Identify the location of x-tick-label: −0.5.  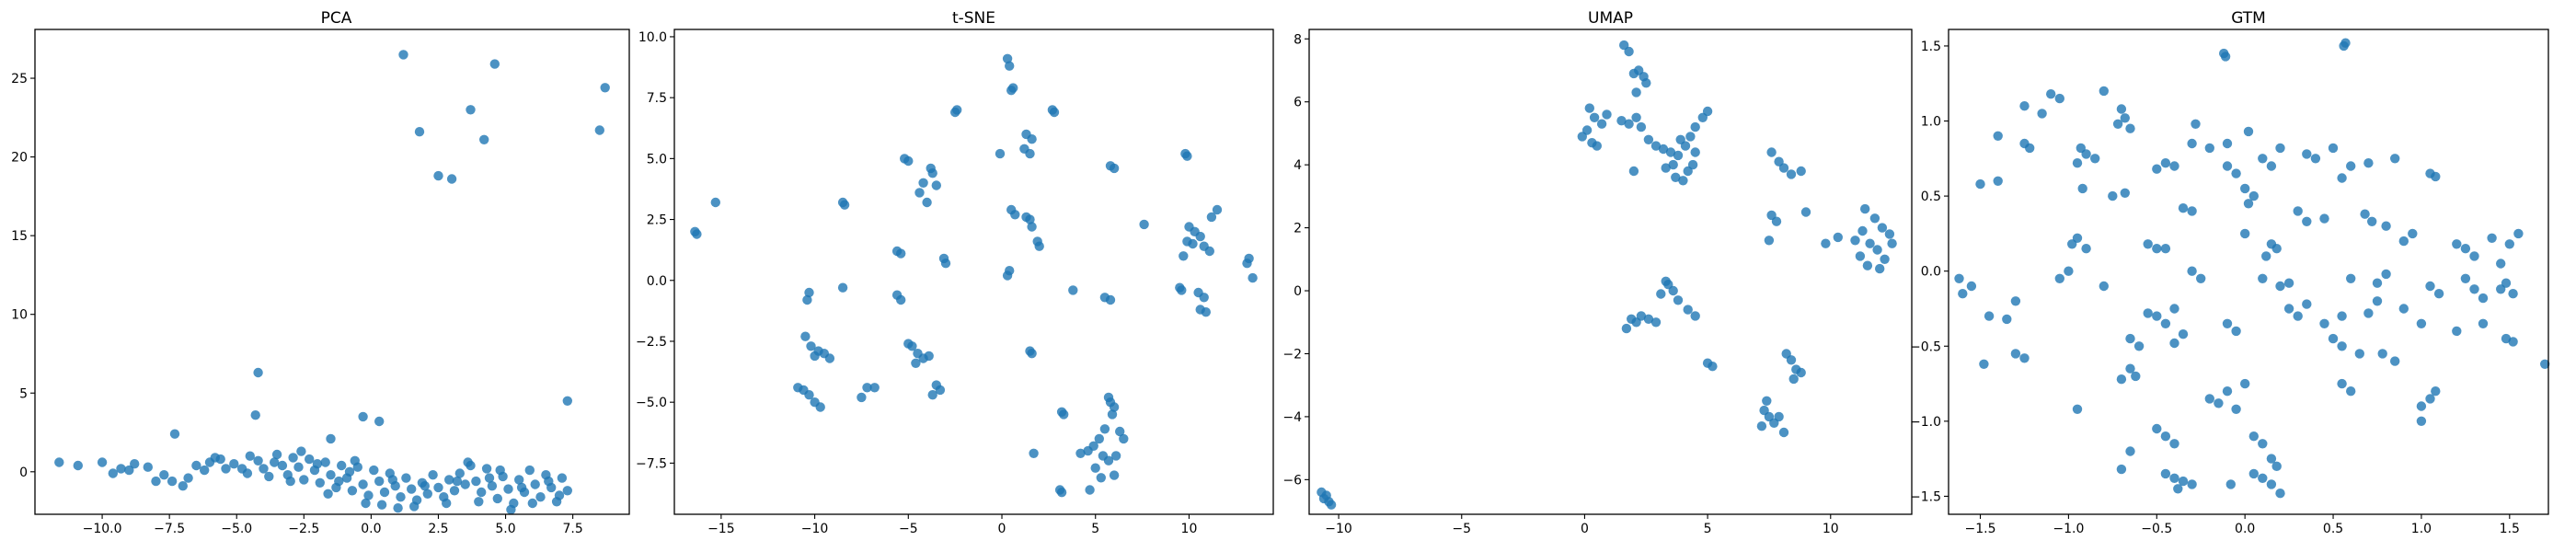
(2156, 529).